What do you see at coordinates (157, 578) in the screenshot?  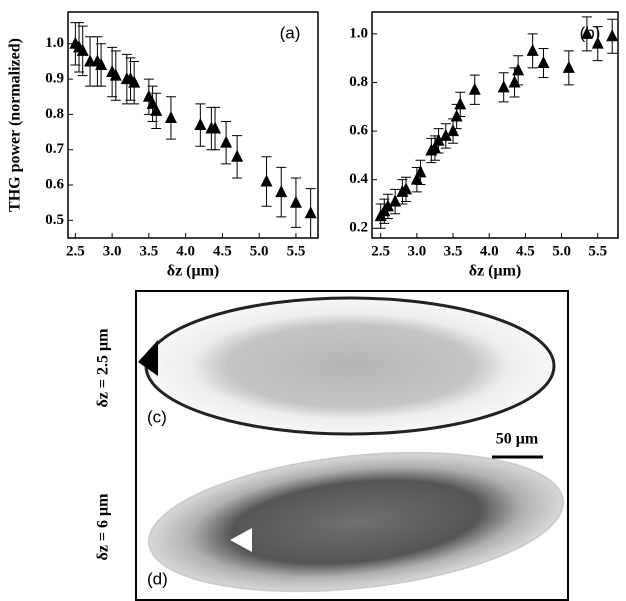 I see `panel-label: (d)` at bounding box center [157, 578].